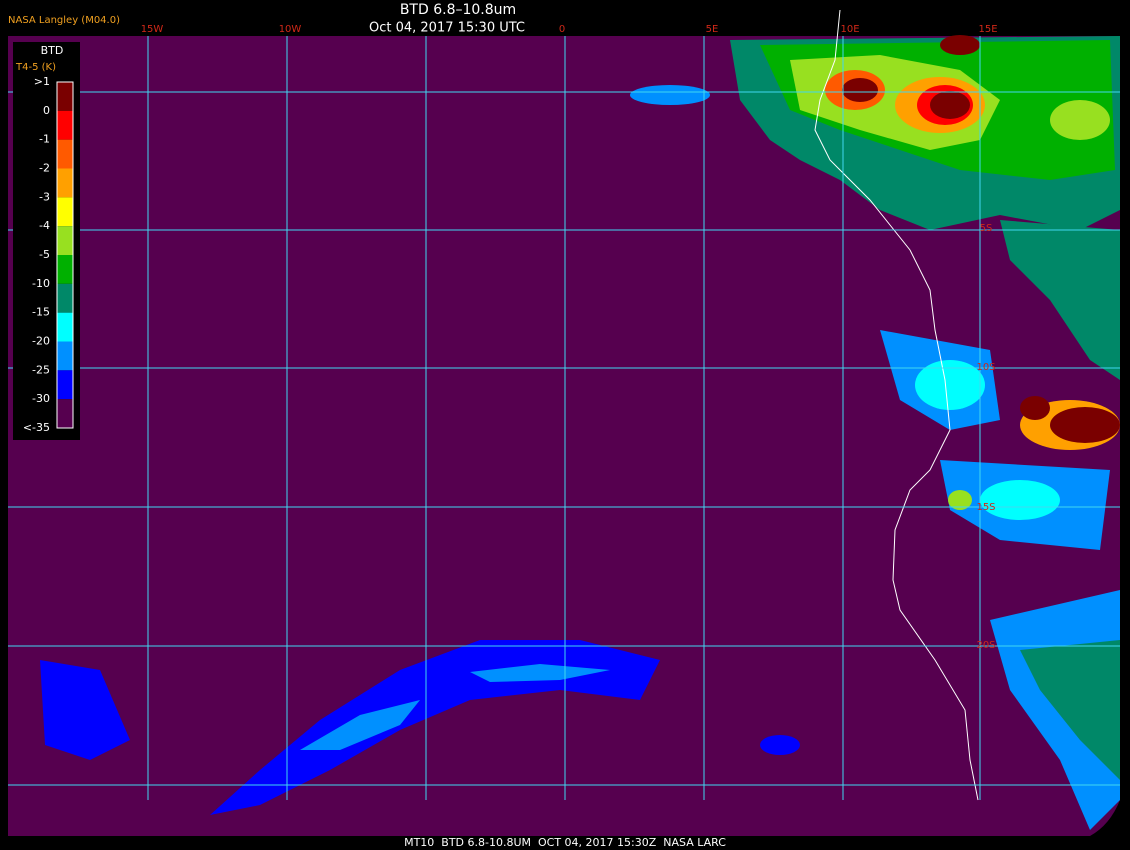 The width and height of the screenshot is (1130, 850). Describe the element at coordinates (987, 29) in the screenshot. I see `longitude-label: 15E` at that location.